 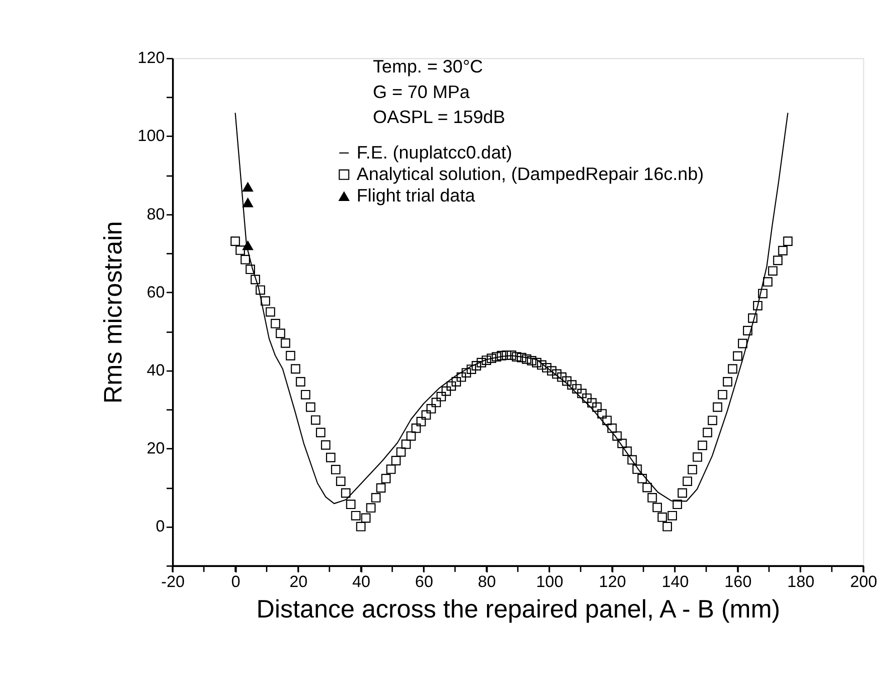 What do you see at coordinates (155, 370) in the screenshot?
I see `y-tick-label: 40` at bounding box center [155, 370].